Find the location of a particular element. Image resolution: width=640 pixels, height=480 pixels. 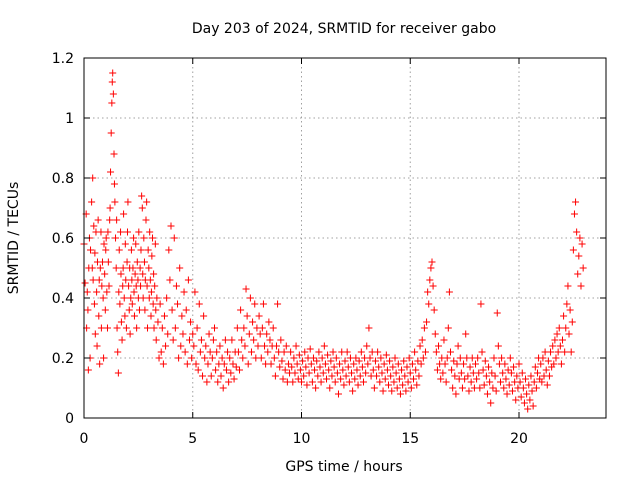

x-tick-label: 0 is located at coordinates (84, 439).